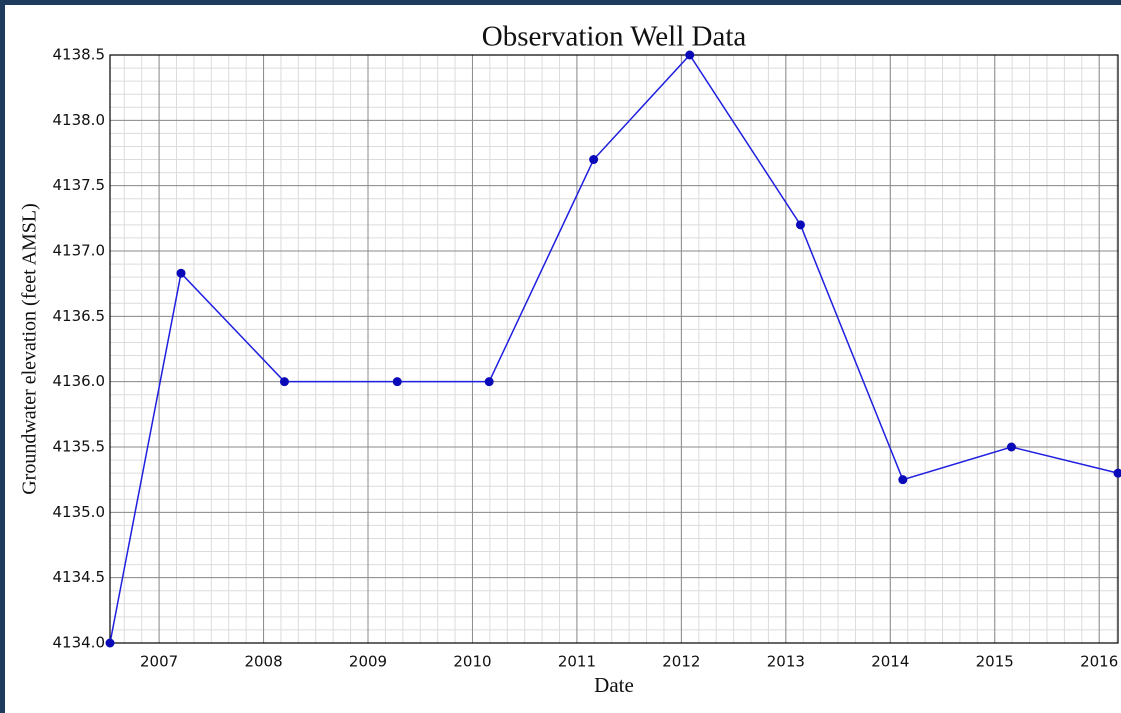 The height and width of the screenshot is (713, 1121). Describe the element at coordinates (2, 356) in the screenshot. I see `frame-left` at that location.